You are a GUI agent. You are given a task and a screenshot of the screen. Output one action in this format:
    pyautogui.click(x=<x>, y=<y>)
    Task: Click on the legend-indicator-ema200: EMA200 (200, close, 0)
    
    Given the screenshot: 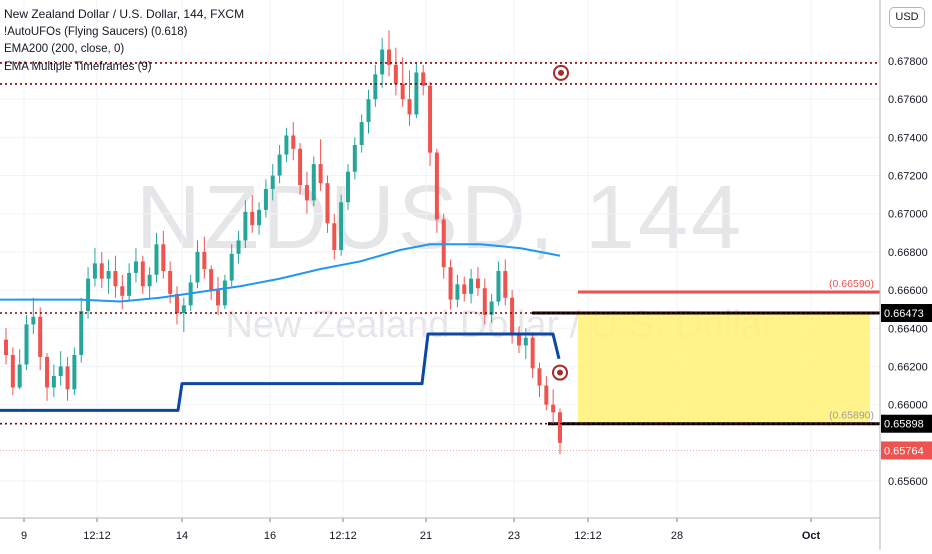 What is the action you would take?
    pyautogui.click(x=64, y=49)
    